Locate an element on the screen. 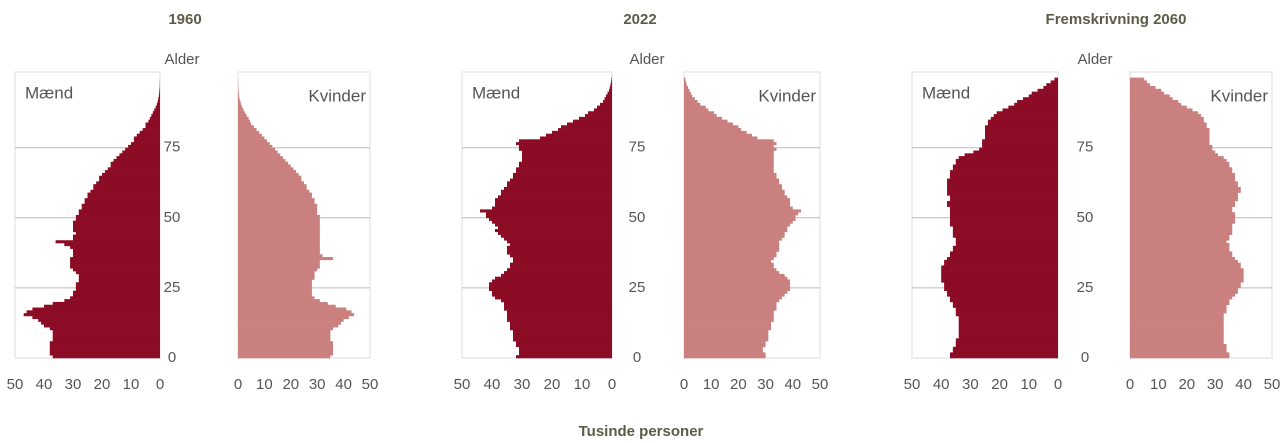 The image size is (1285, 443). x-tick-label: 50 is located at coordinates (370, 384).